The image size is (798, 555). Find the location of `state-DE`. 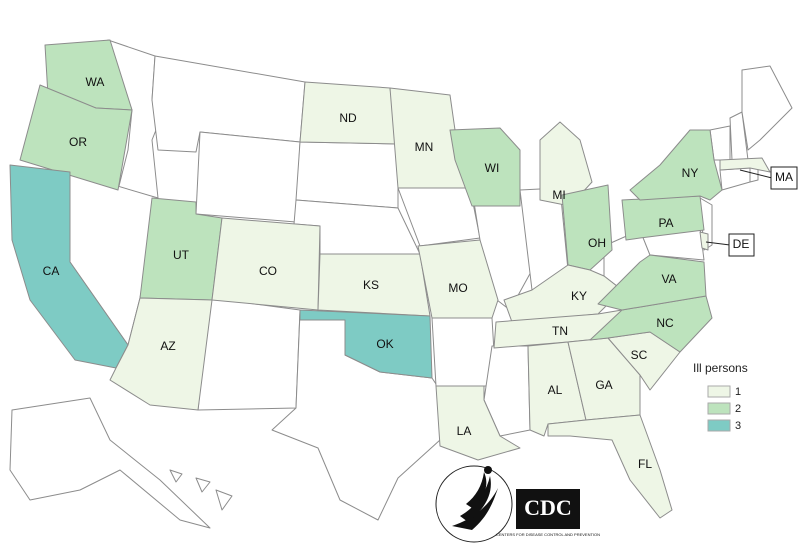

state-DE is located at coordinates (704, 241).